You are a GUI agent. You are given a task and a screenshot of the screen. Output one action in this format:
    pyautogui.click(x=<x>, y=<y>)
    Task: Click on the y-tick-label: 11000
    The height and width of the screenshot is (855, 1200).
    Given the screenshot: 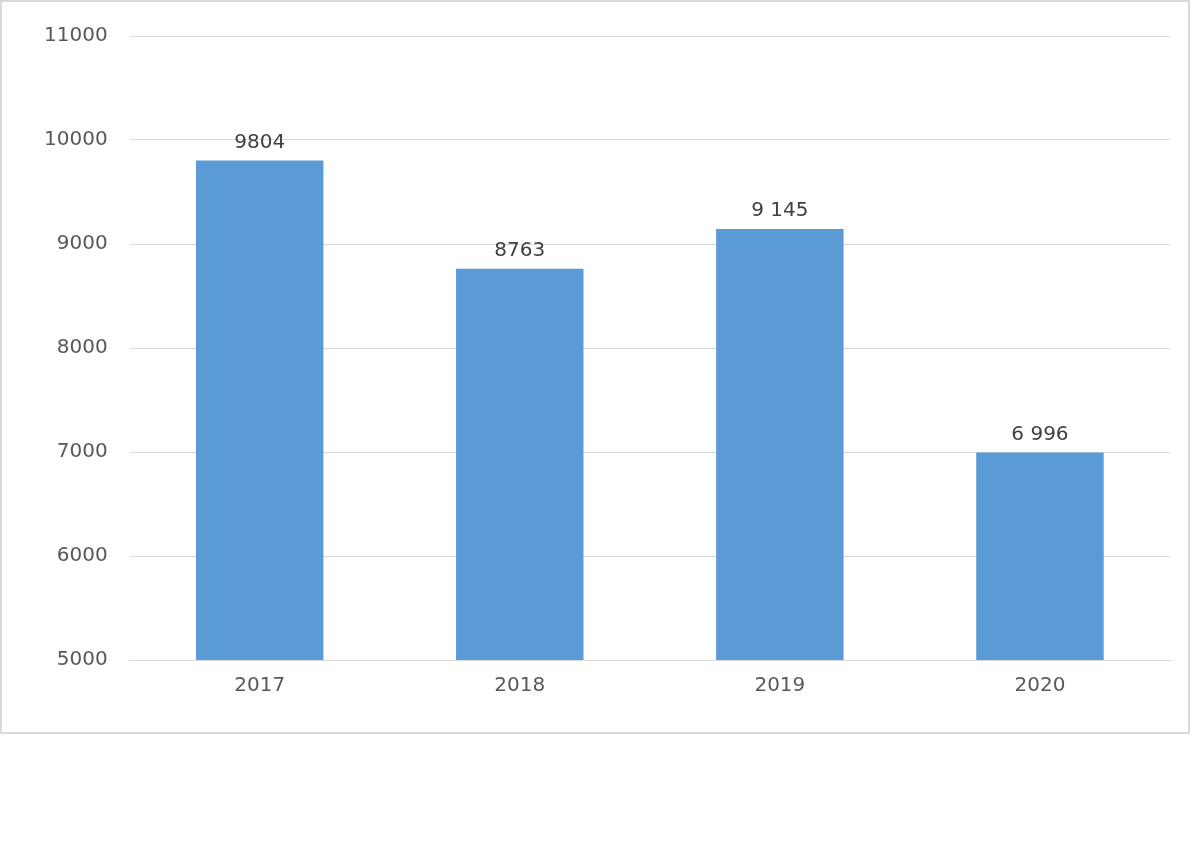 What is the action you would take?
    pyautogui.click(x=76, y=34)
    